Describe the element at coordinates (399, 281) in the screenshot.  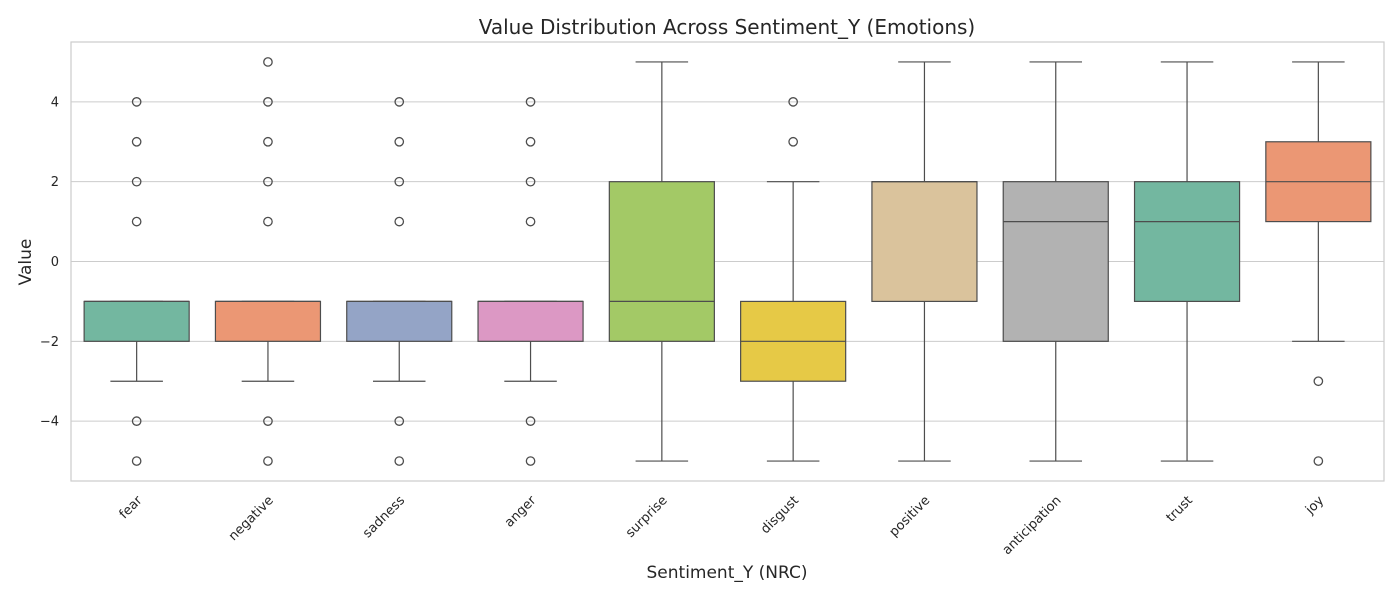
I see `box-sadness` at that location.